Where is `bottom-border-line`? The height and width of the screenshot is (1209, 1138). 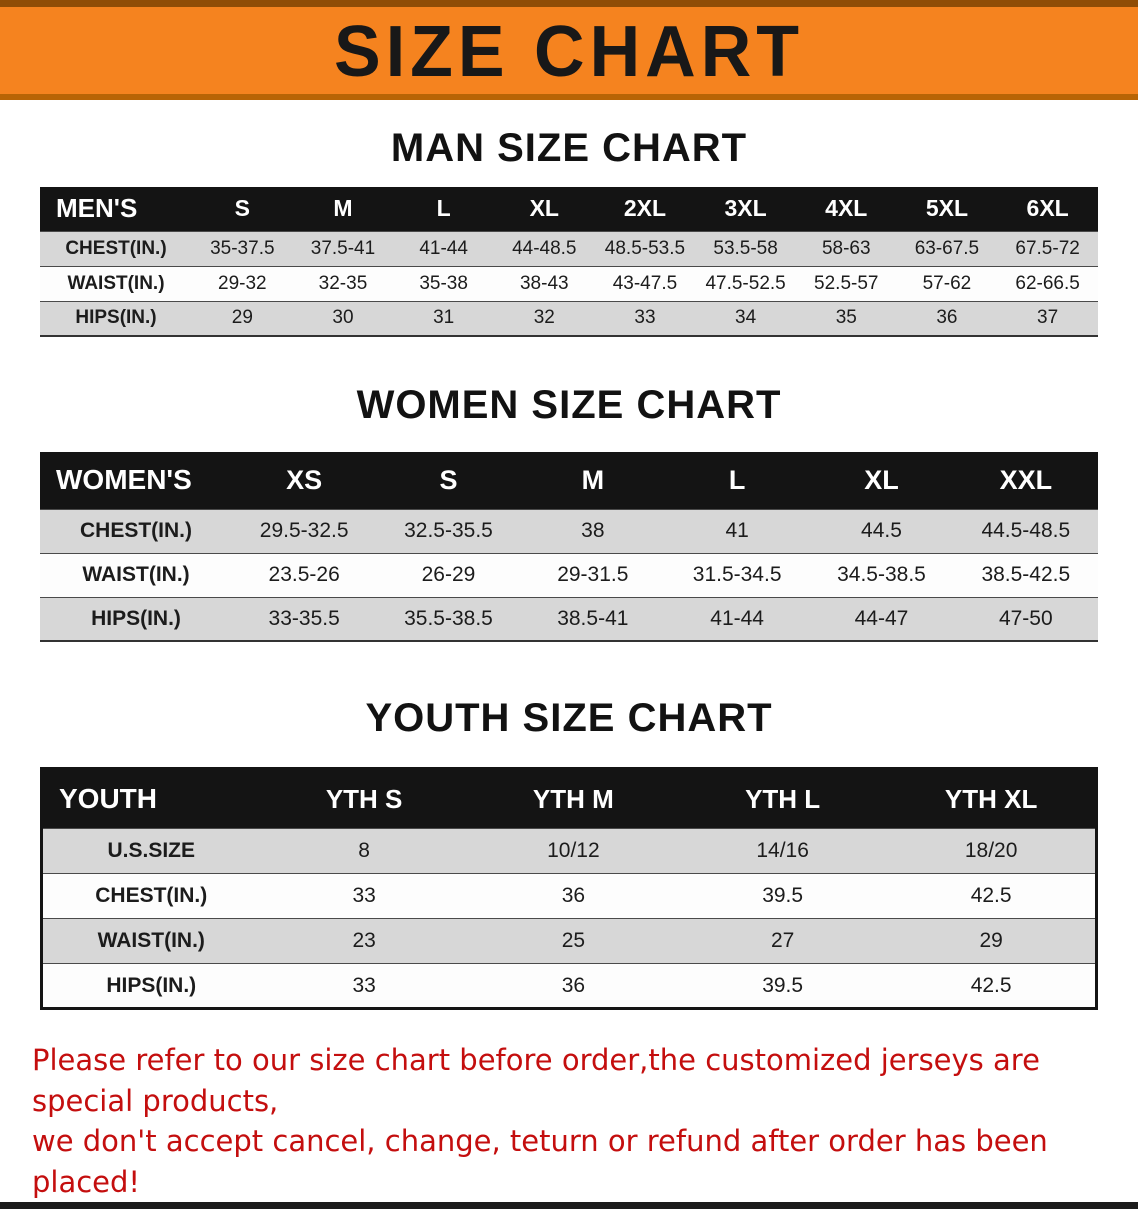 bottom-border-line is located at coordinates (569, 1205).